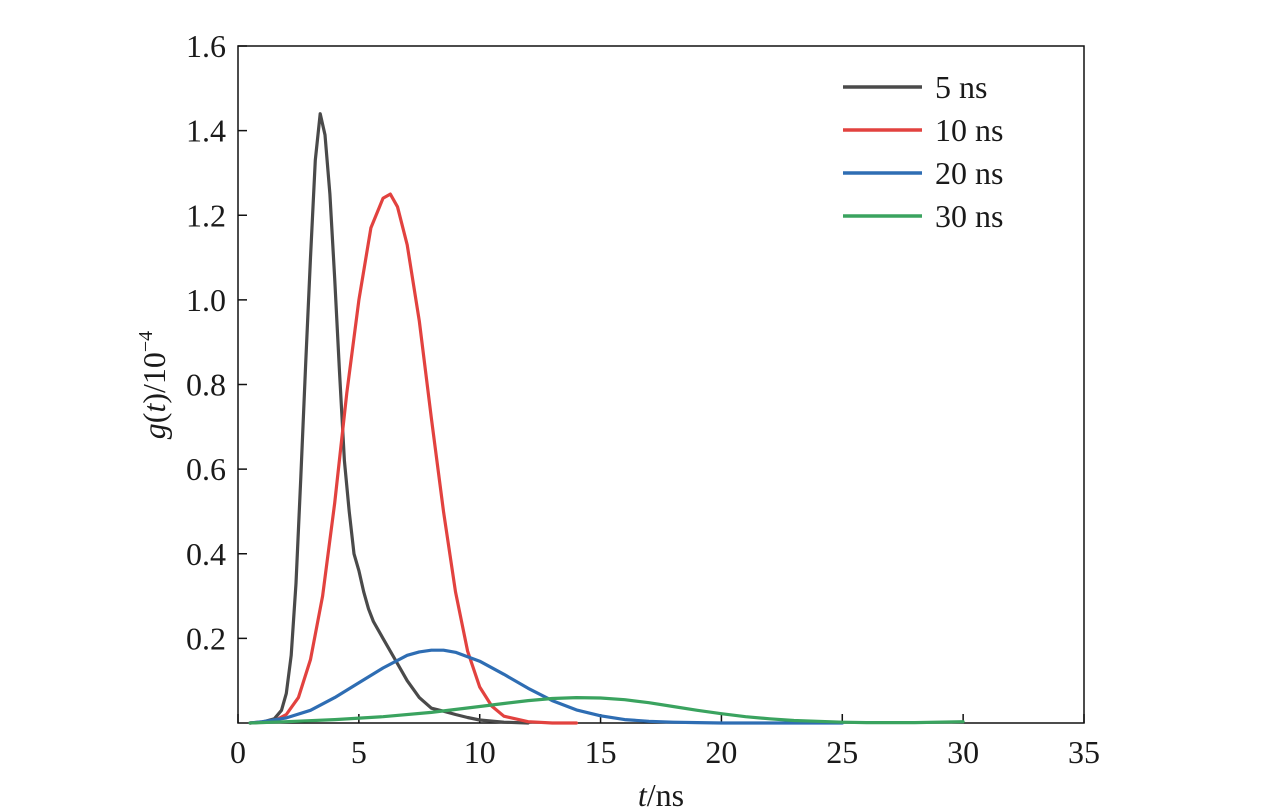 The image size is (1276, 811). What do you see at coordinates (154, 418) in the screenshot?
I see `y-axis-label-open: (` at bounding box center [154, 418].